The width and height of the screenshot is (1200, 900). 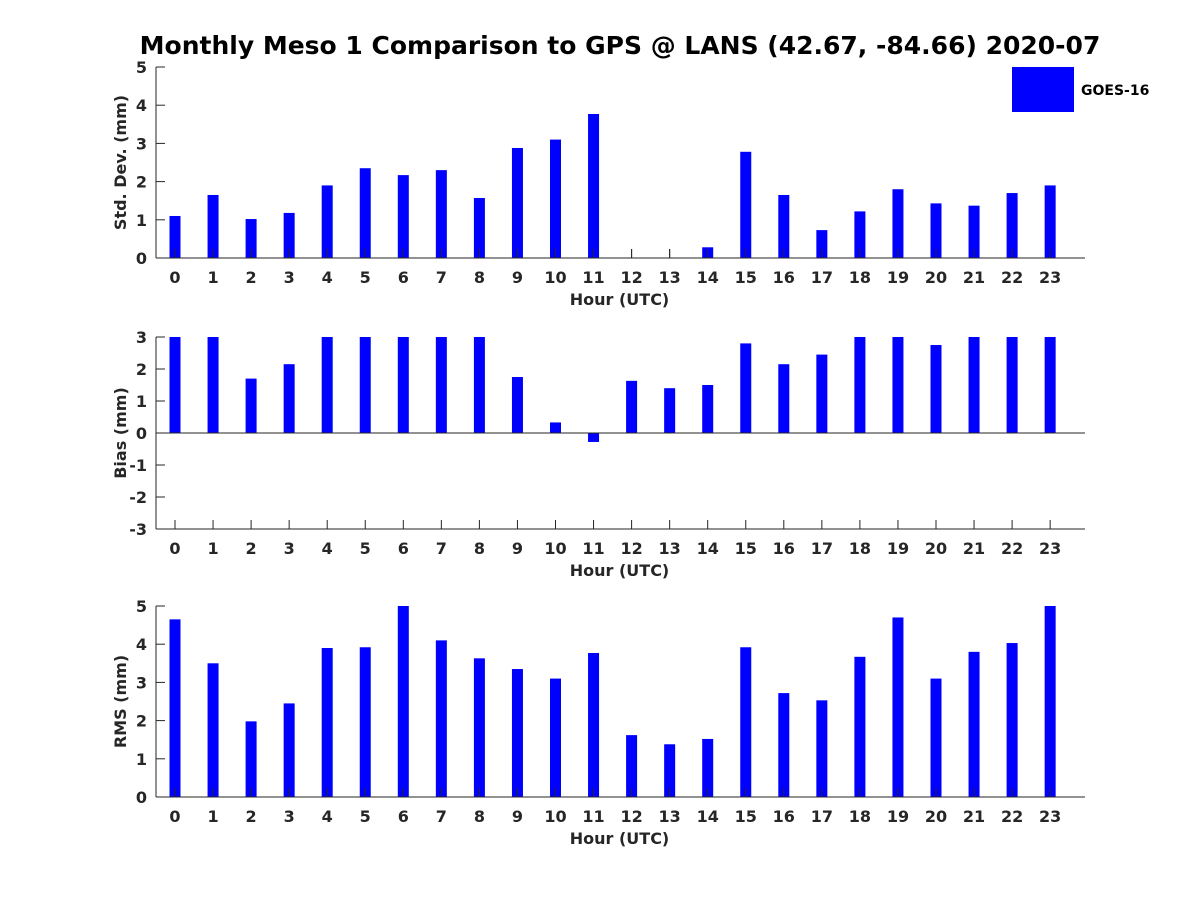 What do you see at coordinates (974, 816) in the screenshot?
I see `x-tick-label: 21` at bounding box center [974, 816].